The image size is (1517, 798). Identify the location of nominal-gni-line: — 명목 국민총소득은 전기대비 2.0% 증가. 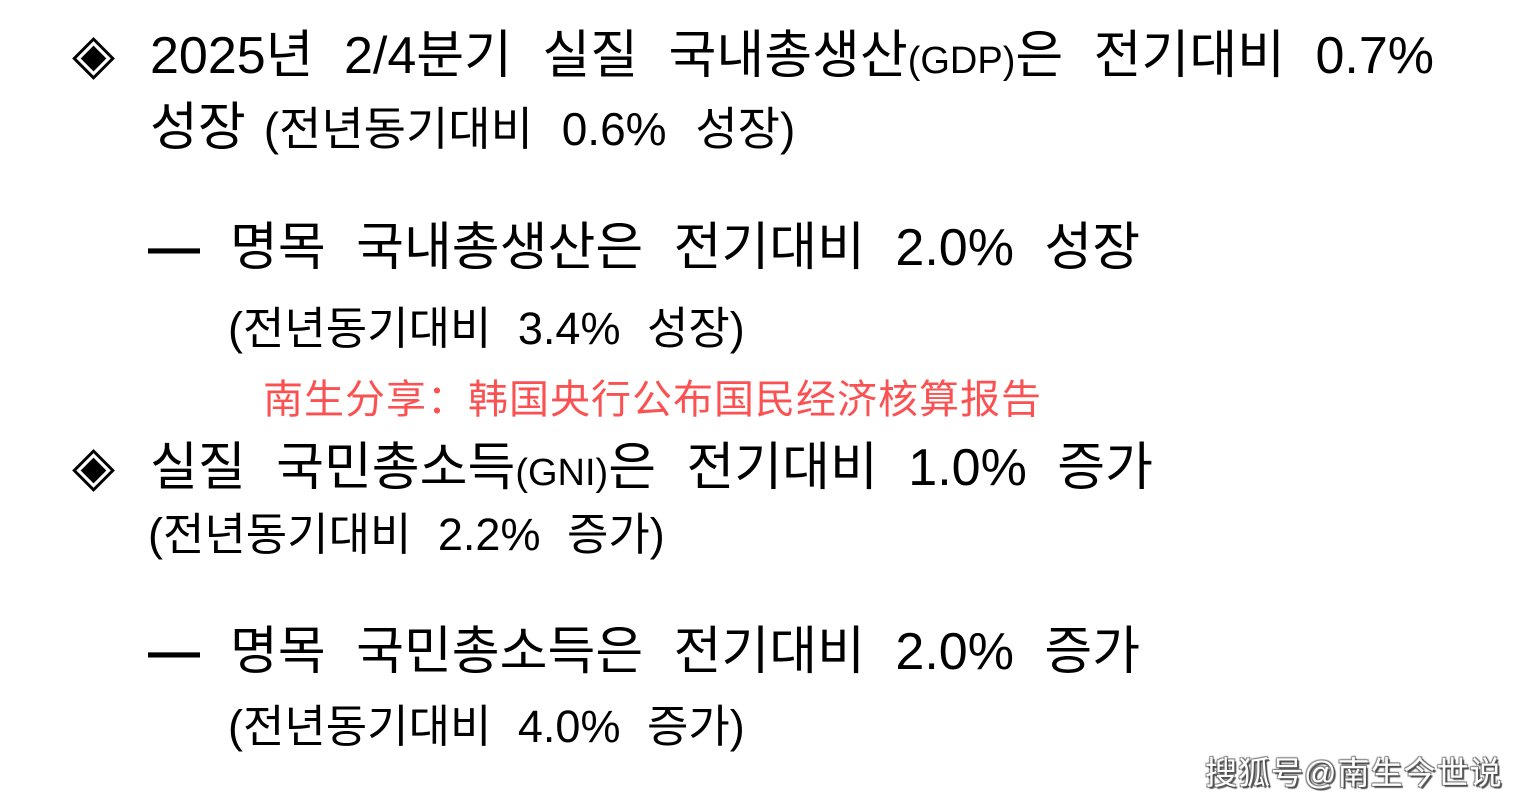
(644, 652).